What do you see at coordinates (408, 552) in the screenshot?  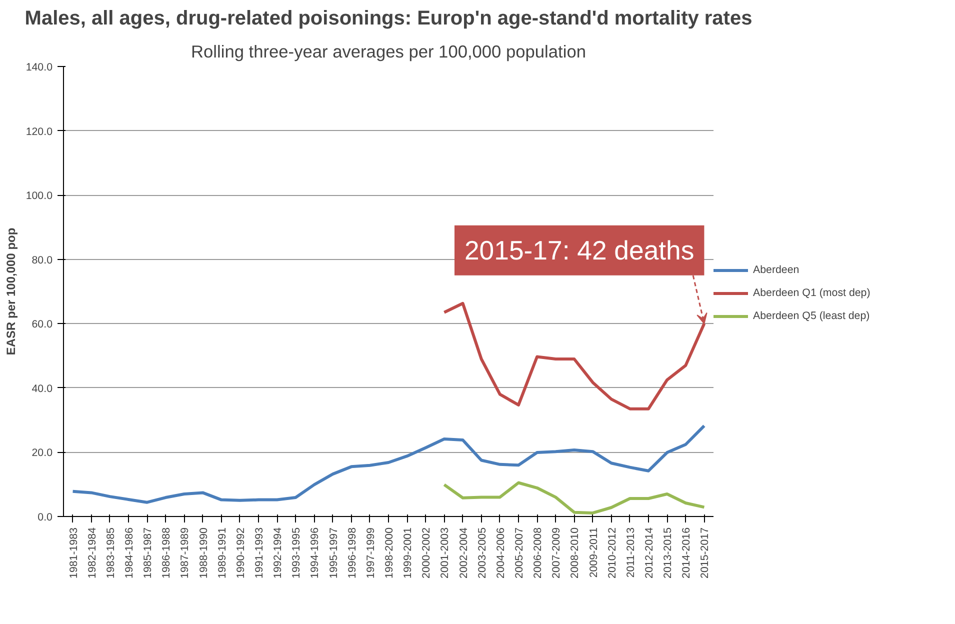 I see `x-tick-label: 1999-2001` at bounding box center [408, 552].